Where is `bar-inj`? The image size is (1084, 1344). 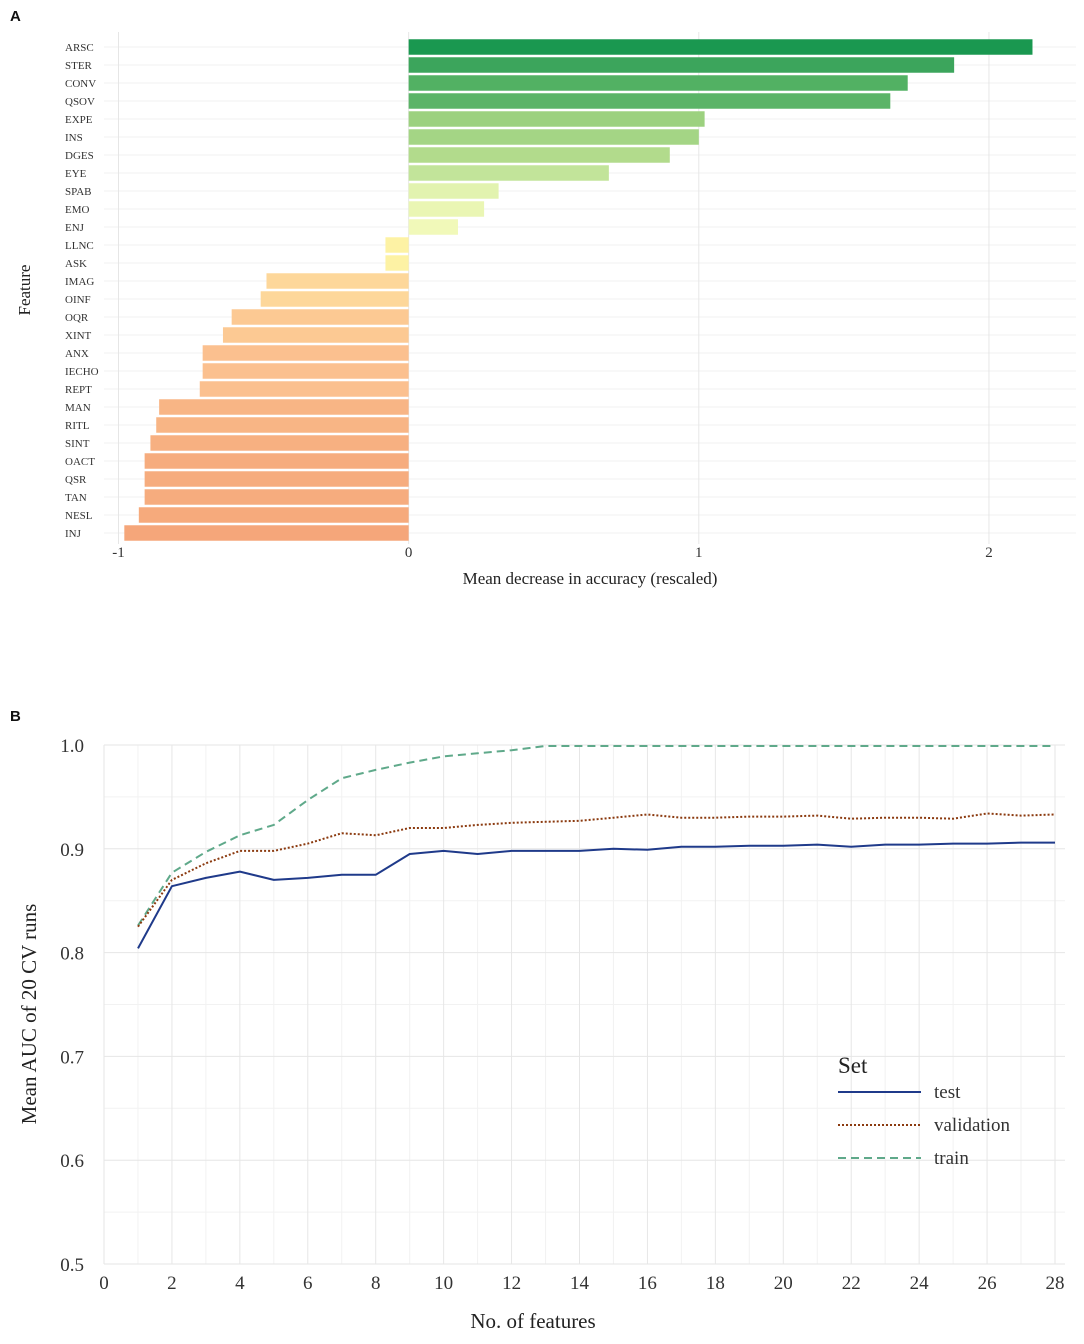
bar-inj is located at coordinates (266, 533).